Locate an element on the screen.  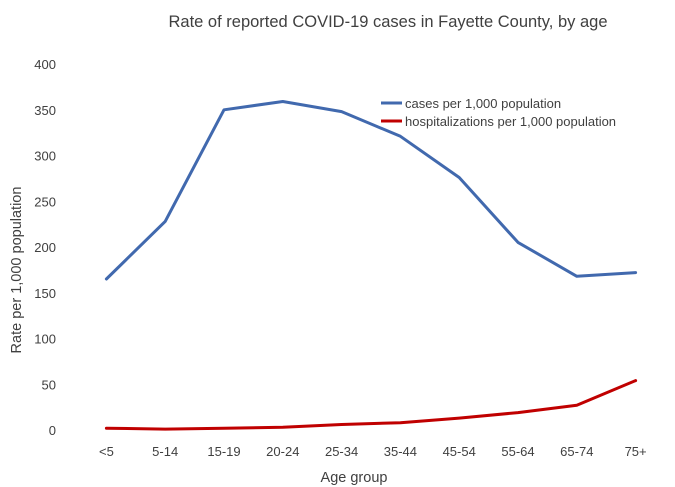
y-tick-label: 100 is located at coordinates (45, 339).